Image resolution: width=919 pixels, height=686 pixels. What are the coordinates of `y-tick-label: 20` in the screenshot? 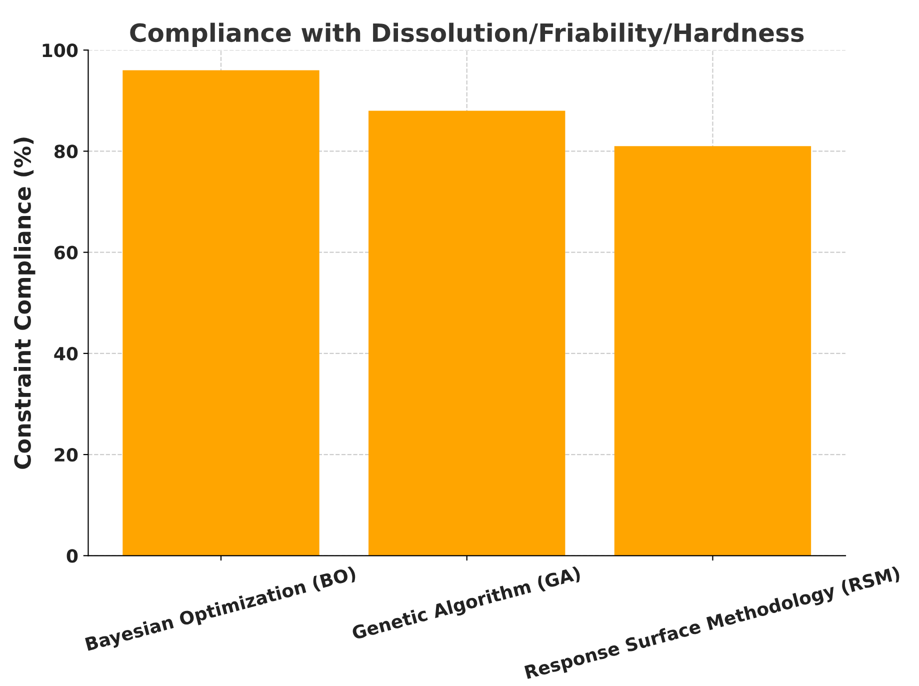 It's located at (66, 455).